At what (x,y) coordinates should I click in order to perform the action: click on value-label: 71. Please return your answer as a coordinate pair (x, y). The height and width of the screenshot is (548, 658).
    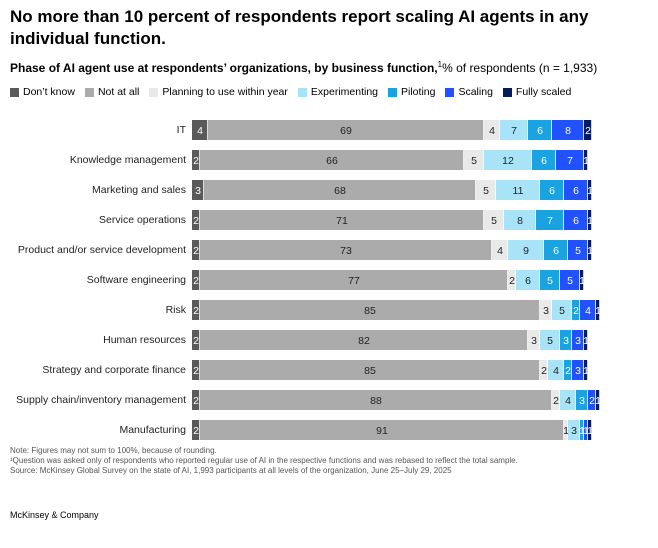
    Looking at the image, I should click on (342, 221).